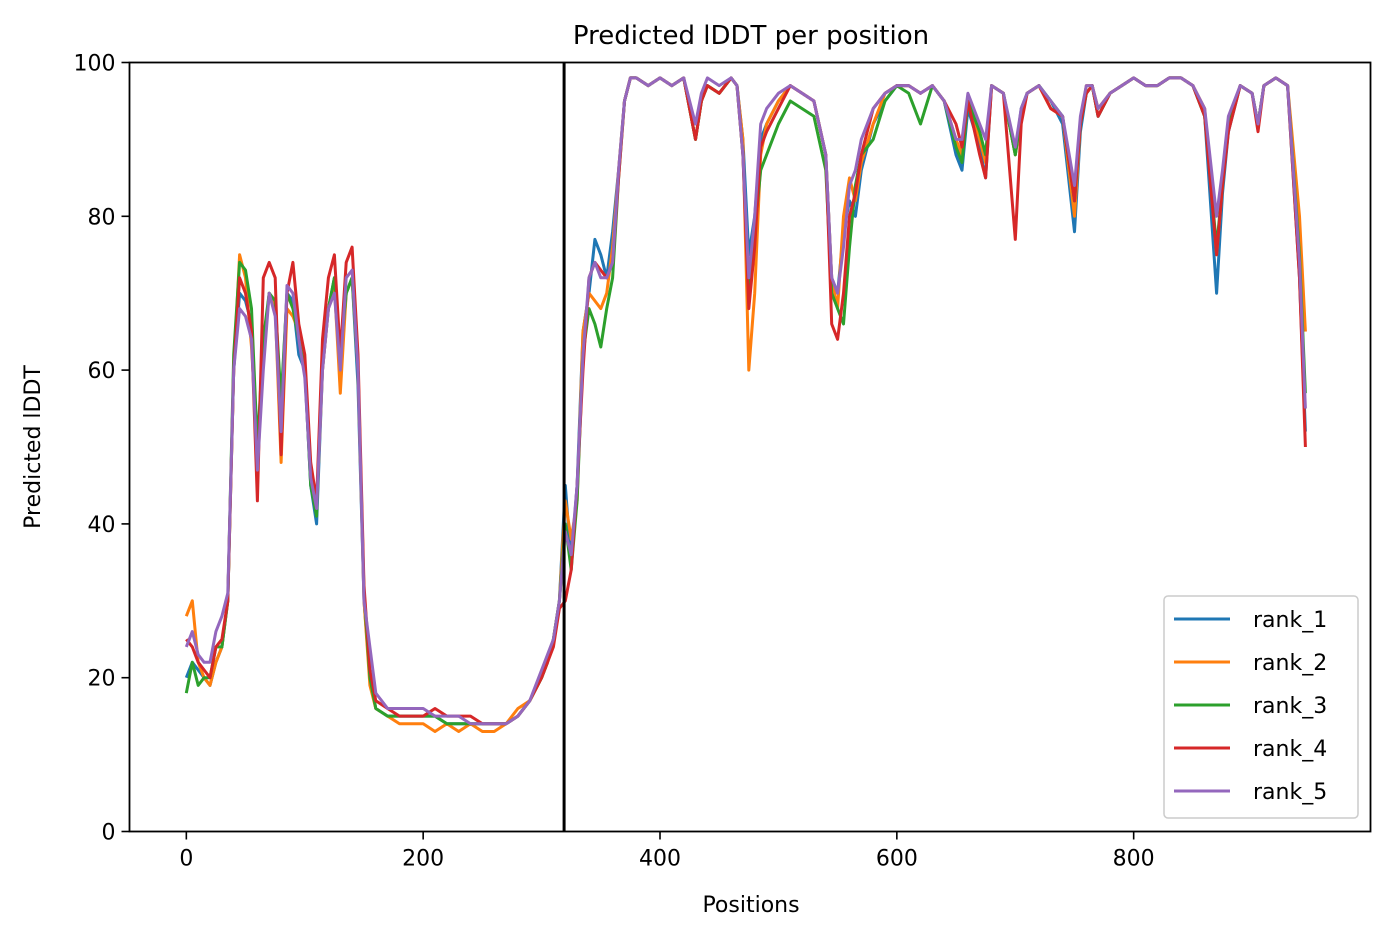 The width and height of the screenshot is (1391, 939). What do you see at coordinates (1134, 859) in the screenshot?
I see `x-tick-label: 800` at bounding box center [1134, 859].